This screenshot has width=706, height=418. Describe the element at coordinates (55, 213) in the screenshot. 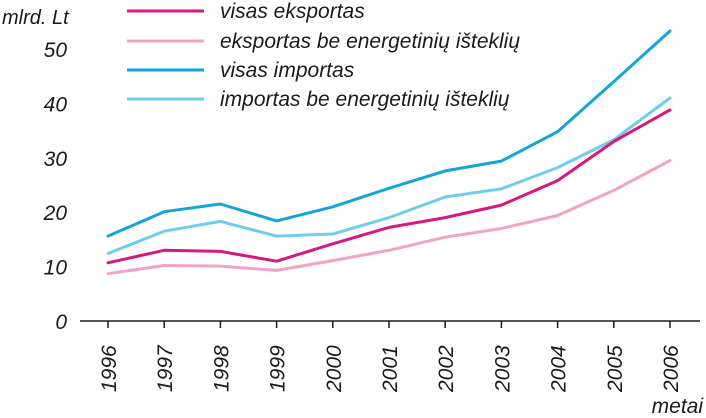

I see `y-tick-label: 20` at that location.